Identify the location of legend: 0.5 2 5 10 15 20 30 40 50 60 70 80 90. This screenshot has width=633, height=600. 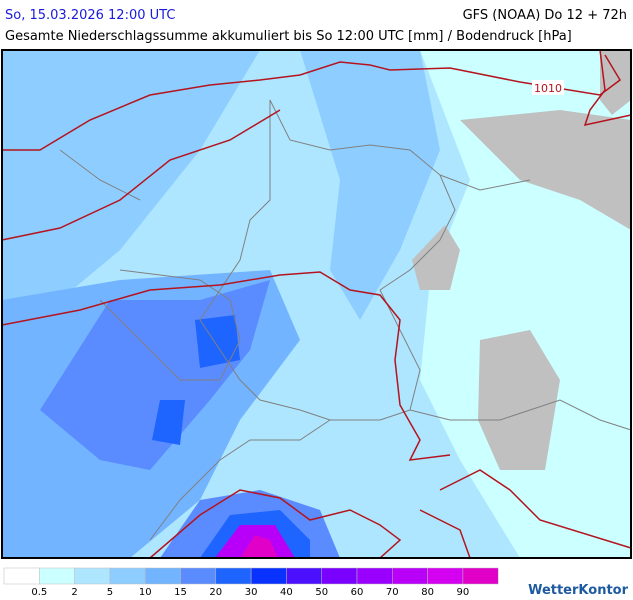
(251, 582).